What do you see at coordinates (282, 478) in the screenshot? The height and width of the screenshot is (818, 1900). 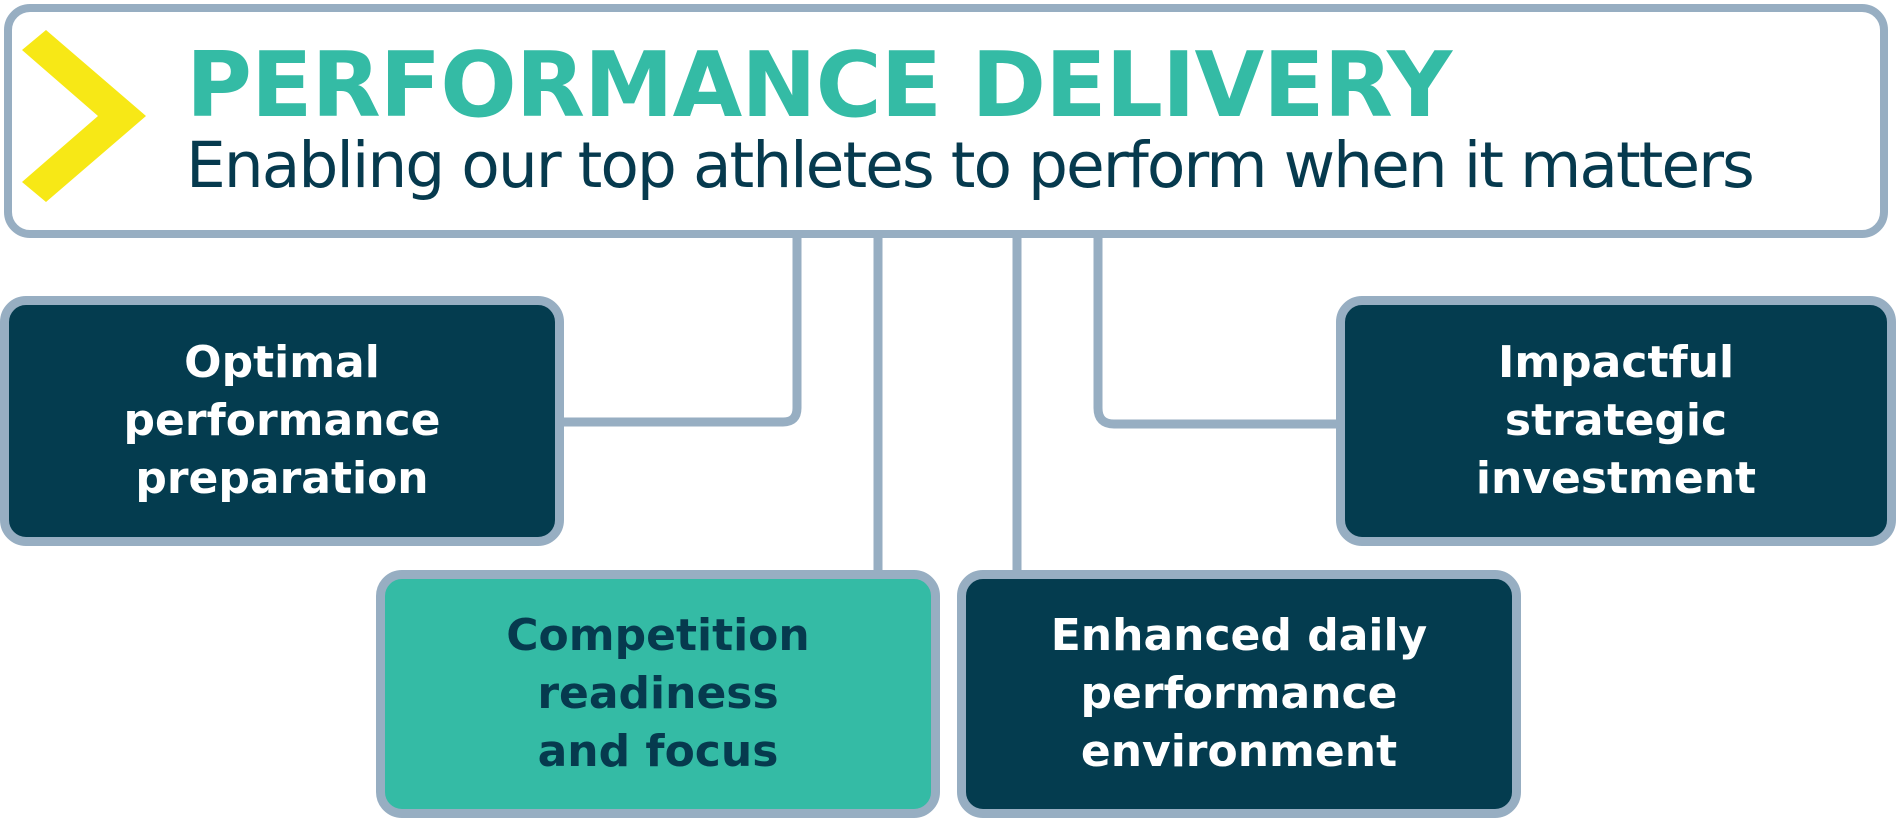 I see `node-label-line: preparation` at bounding box center [282, 478].